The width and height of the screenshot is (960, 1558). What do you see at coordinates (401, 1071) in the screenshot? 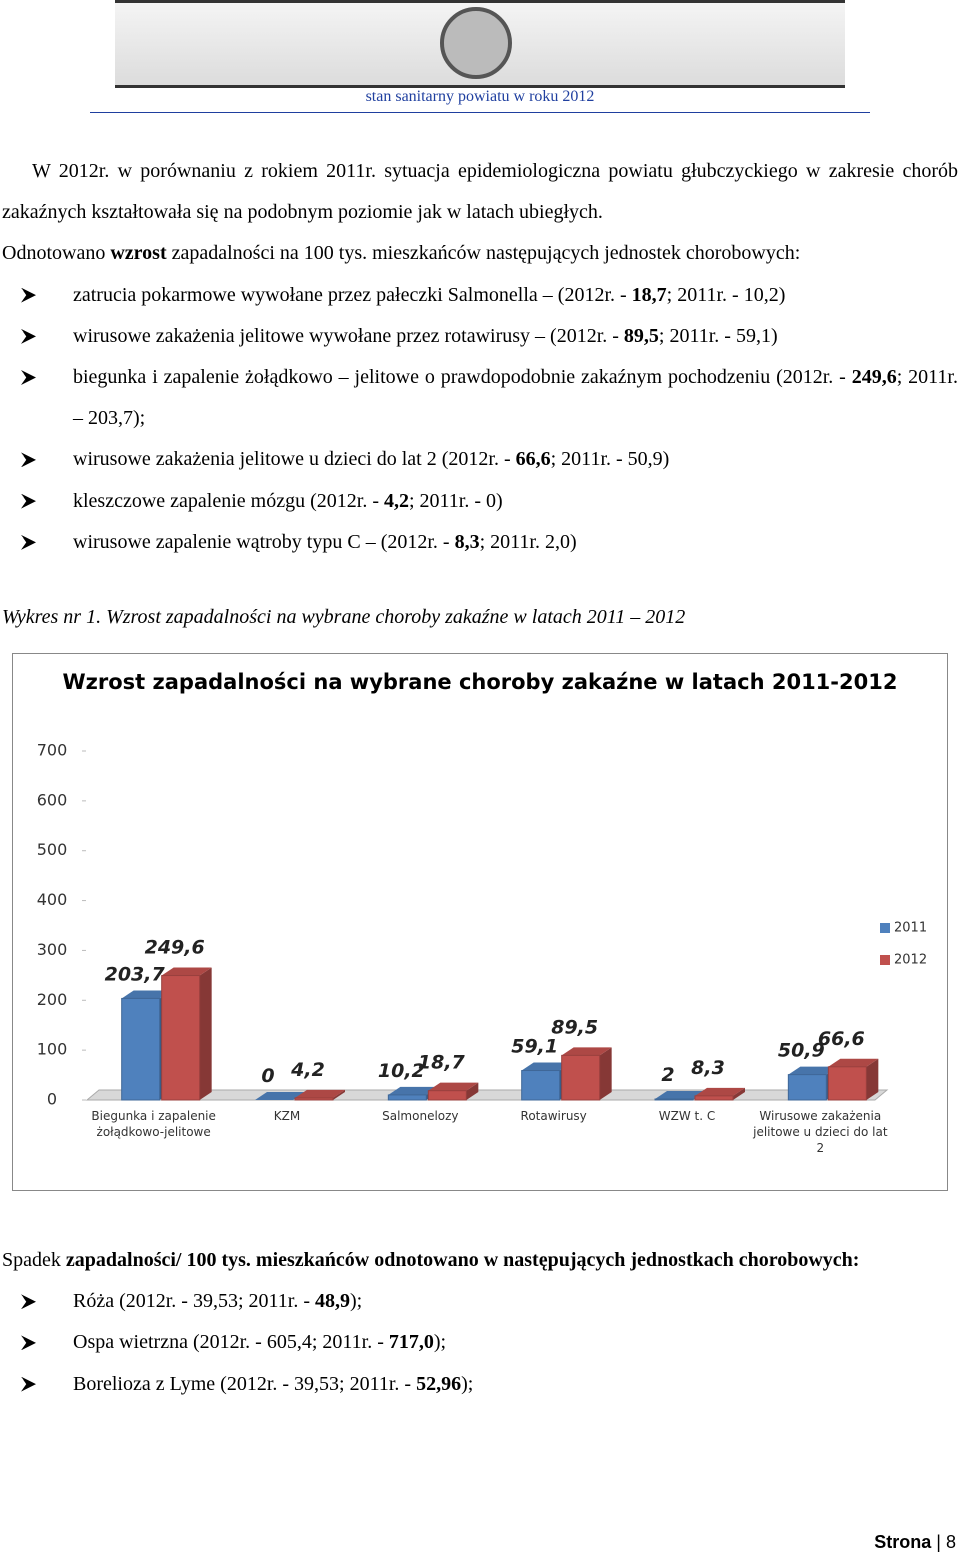
I see `value-label: 10,2` at bounding box center [401, 1071].